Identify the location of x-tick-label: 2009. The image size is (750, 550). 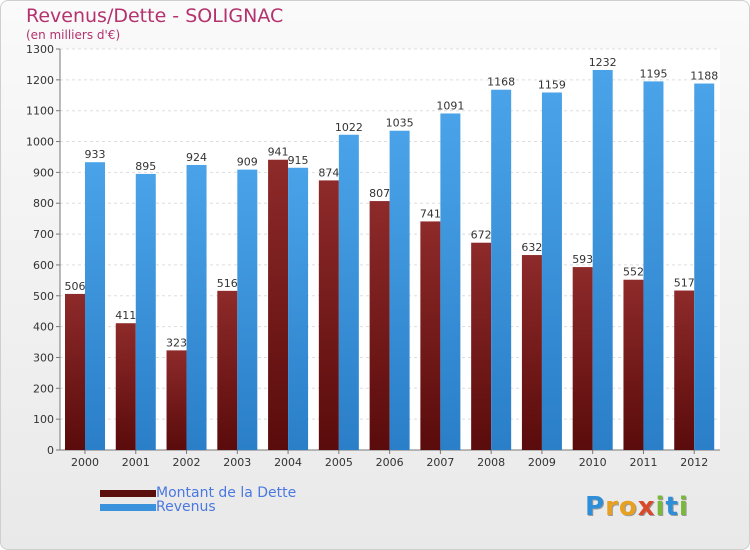
(542, 462).